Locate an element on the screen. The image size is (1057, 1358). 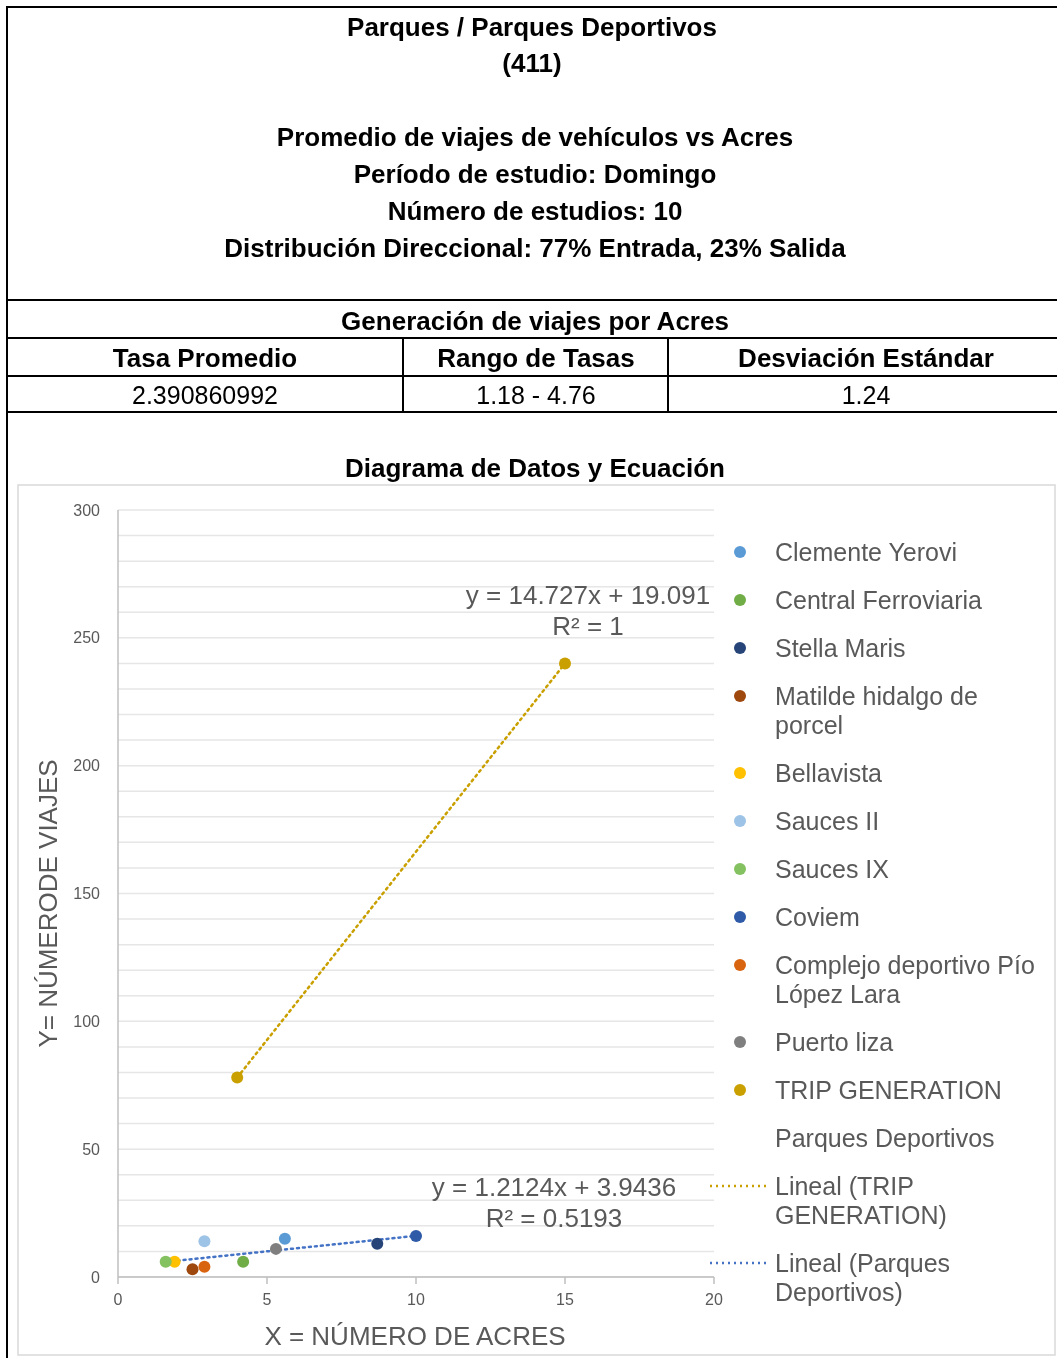
text: Distribución Direccional: 77% Entrada, 23% Salida is located at coordinates (535, 248).